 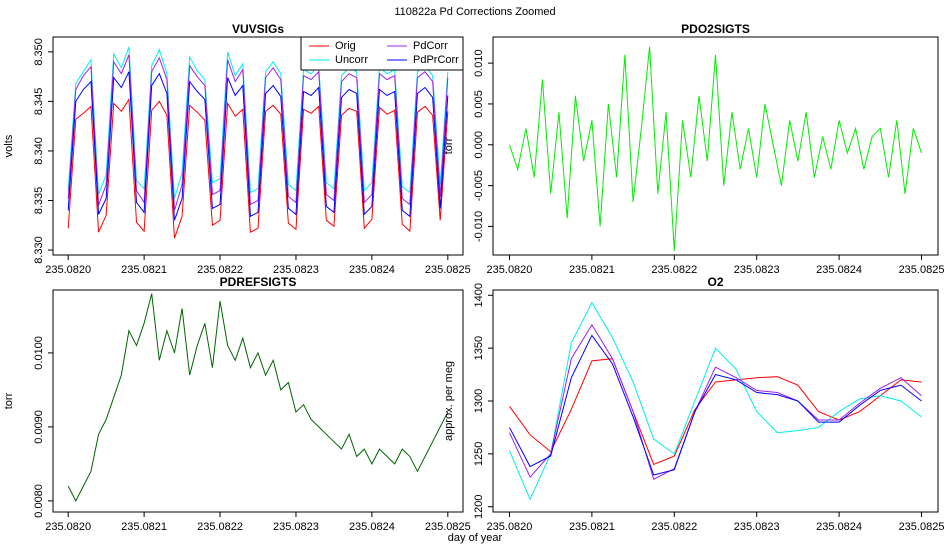 I want to click on y-tick-label: 0.005, so click(x=479, y=104).